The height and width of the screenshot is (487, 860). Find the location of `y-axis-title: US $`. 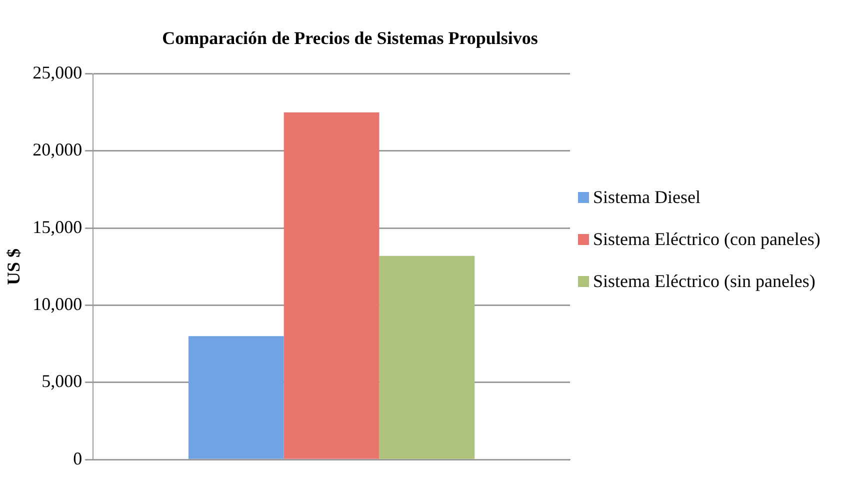

y-axis-title: US $ is located at coordinates (13, 266).